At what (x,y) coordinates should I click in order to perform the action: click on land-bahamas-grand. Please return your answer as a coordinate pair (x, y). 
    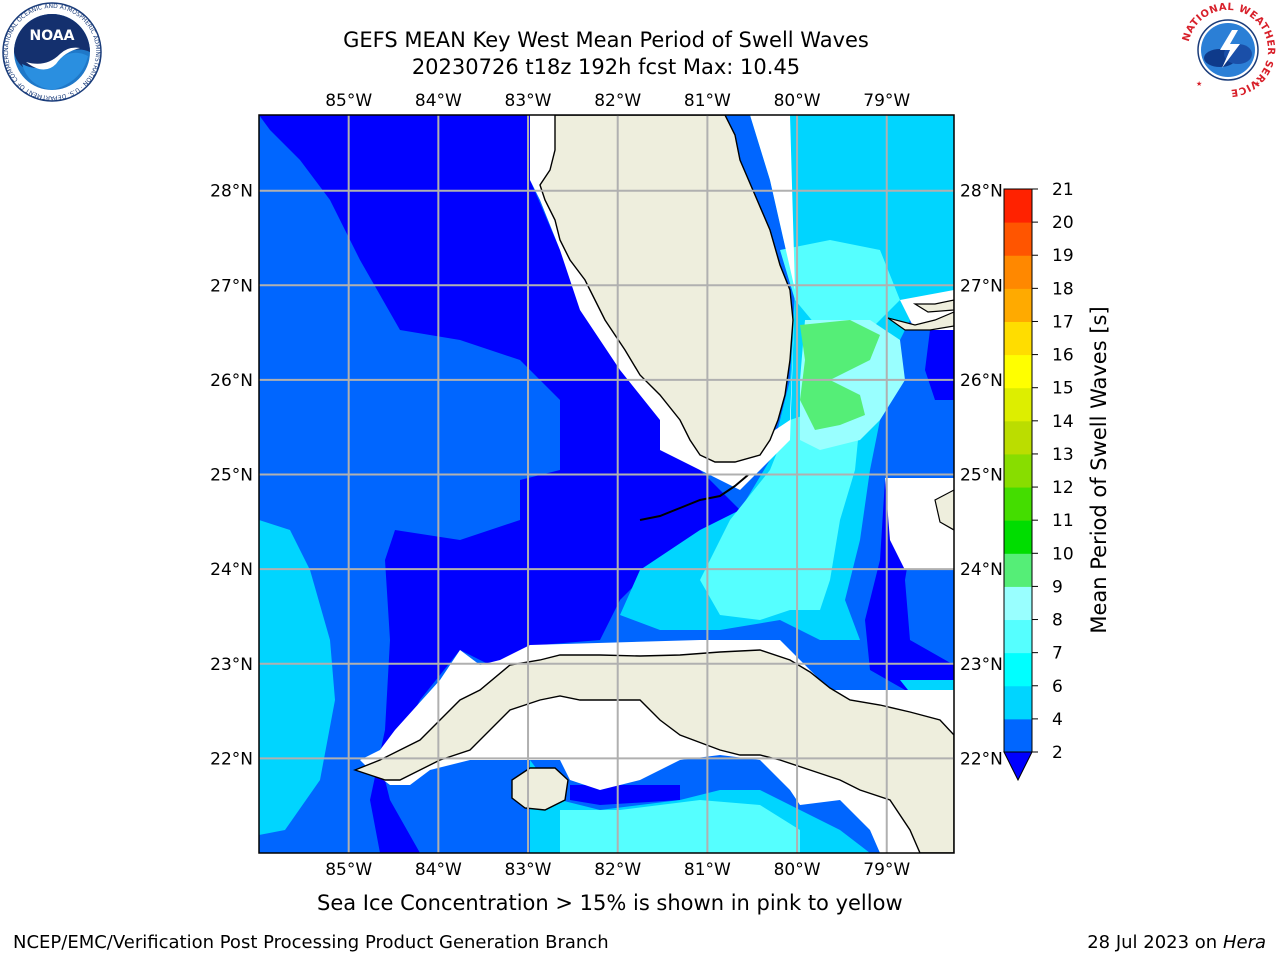
    Looking at the image, I should click on (920, 321).